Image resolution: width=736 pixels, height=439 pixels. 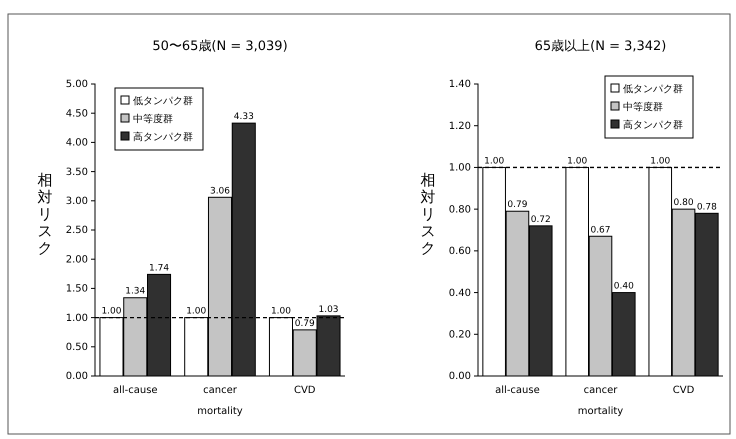 I want to click on data-label: 4.33, so click(x=244, y=117).